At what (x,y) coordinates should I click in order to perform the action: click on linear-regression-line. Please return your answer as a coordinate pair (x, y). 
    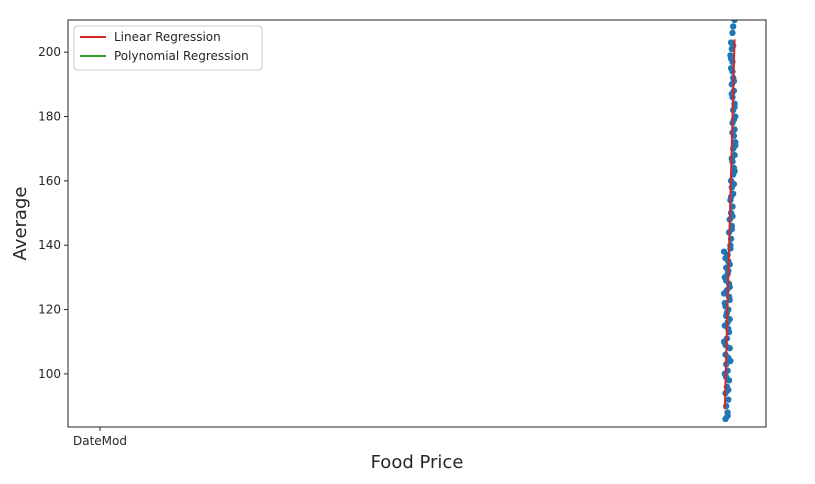
    Looking at the image, I should click on (729, 224).